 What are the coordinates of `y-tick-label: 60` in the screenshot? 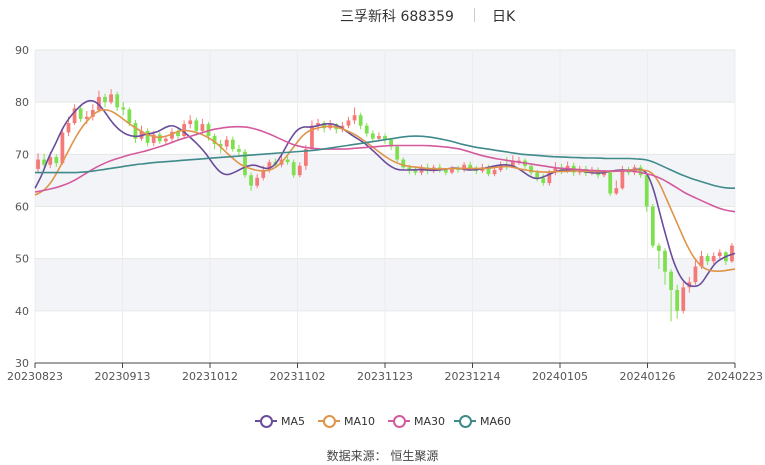 It's located at (22, 207).